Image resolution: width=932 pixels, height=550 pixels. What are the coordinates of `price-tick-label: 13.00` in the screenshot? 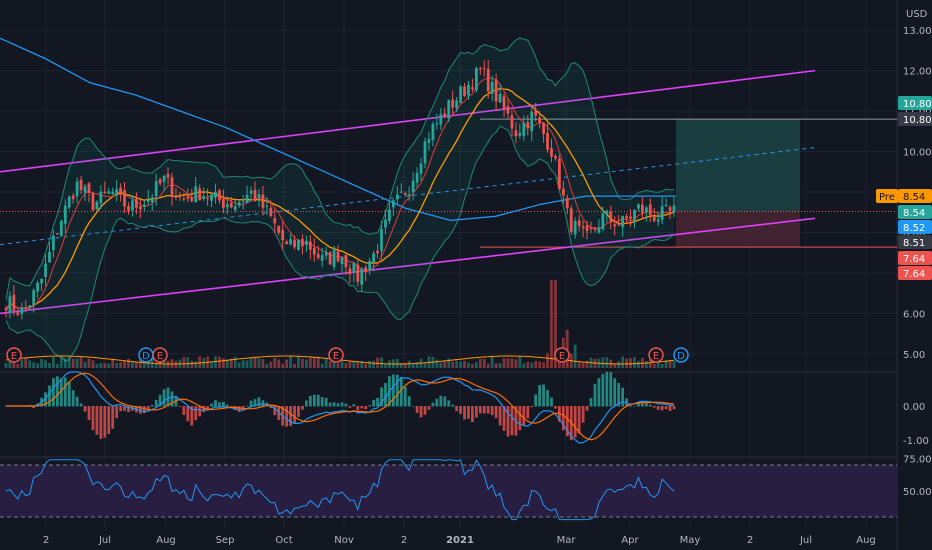 It's located at (917, 31).